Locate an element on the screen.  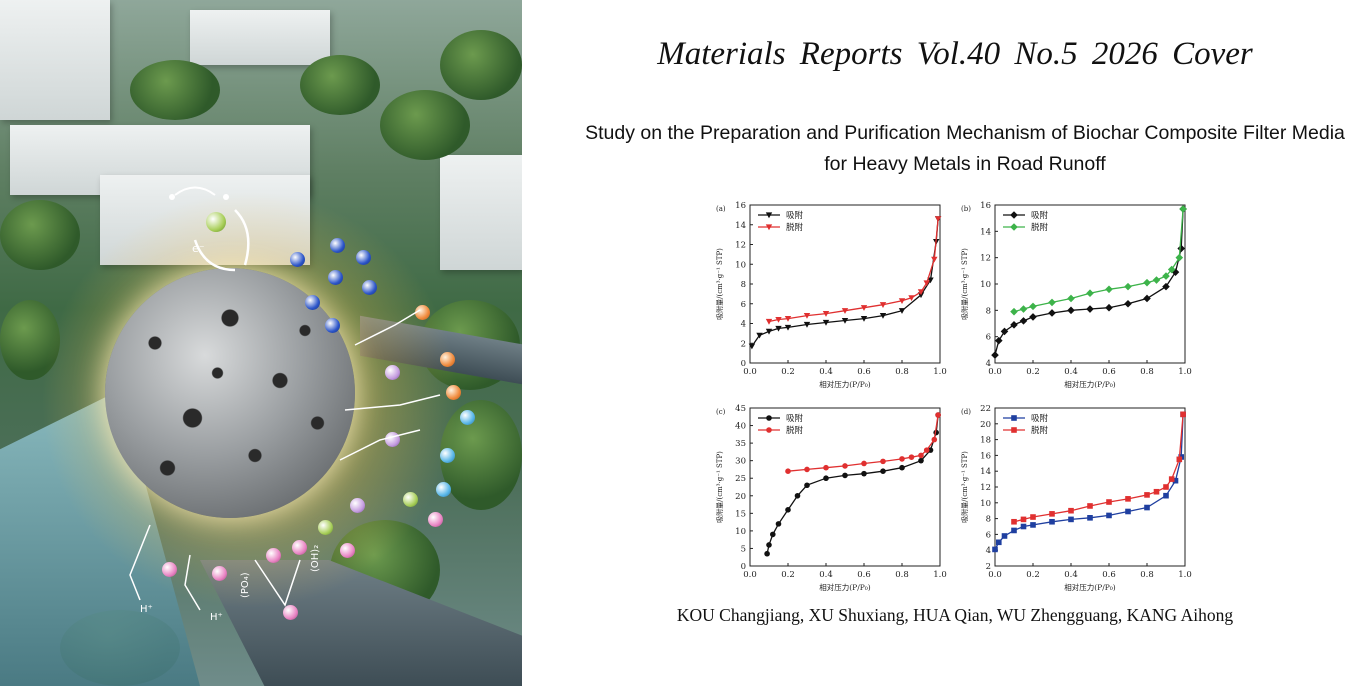
y-tick-label: 35 is located at coordinates (740, 444).